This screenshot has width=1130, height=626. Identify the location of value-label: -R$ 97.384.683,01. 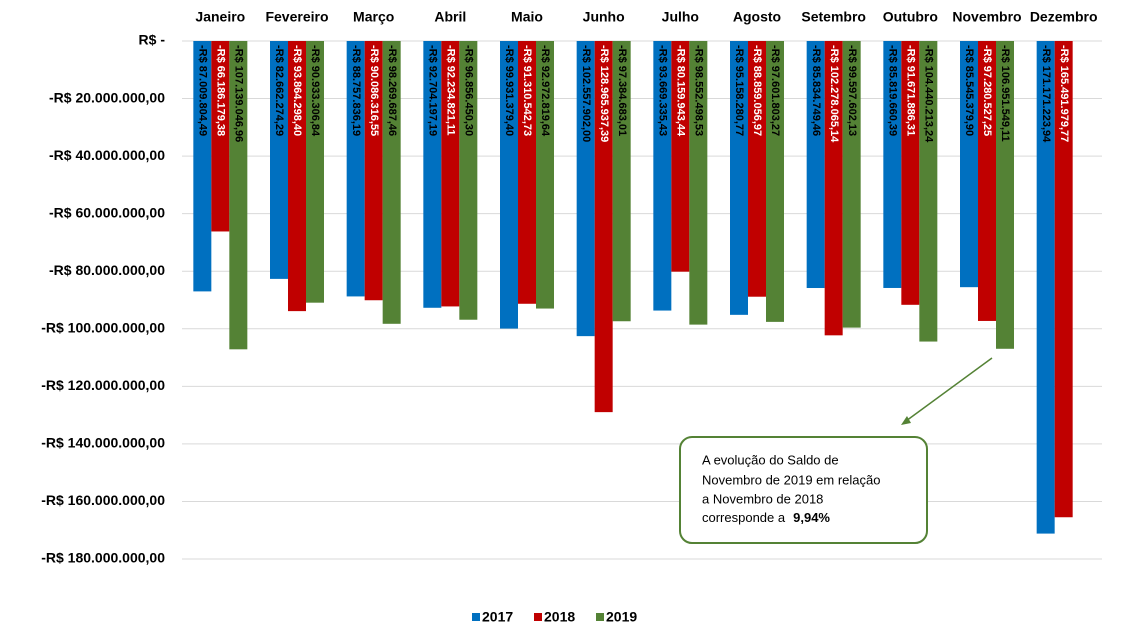
(622, 90).